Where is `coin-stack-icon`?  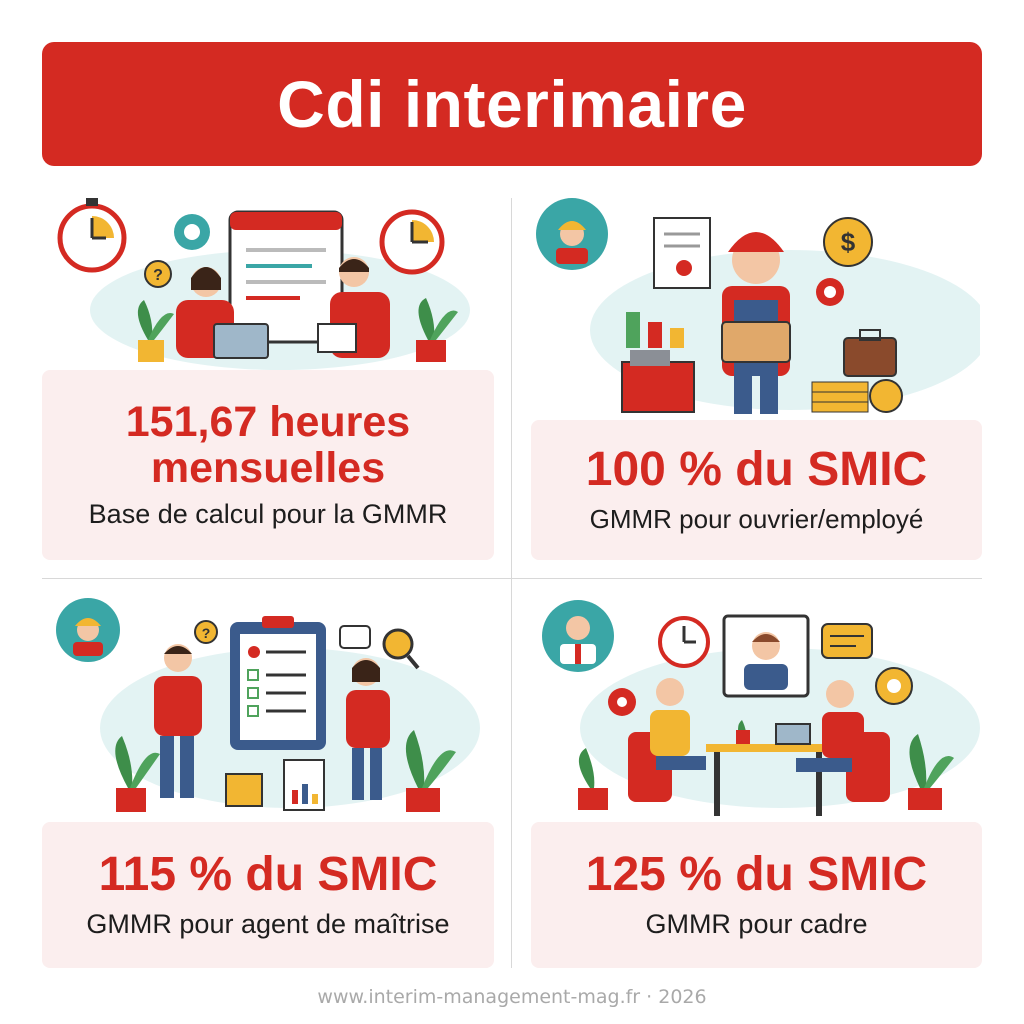 coin-stack-icon is located at coordinates (857, 396).